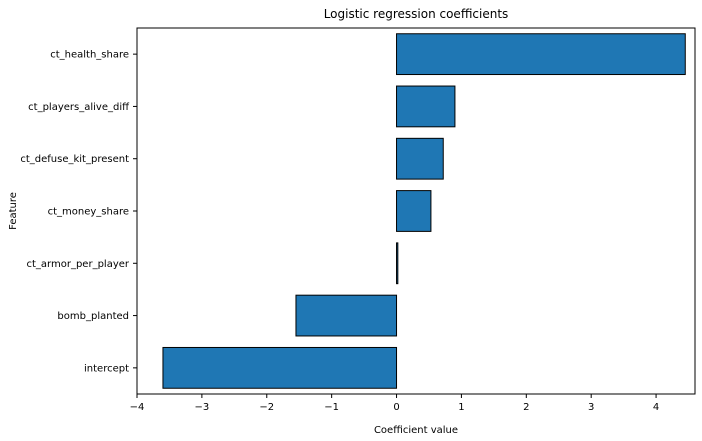 Image resolution: width=702 pixels, height=441 pixels. What do you see at coordinates (137, 407) in the screenshot?
I see `x-tick-label: −4` at bounding box center [137, 407].